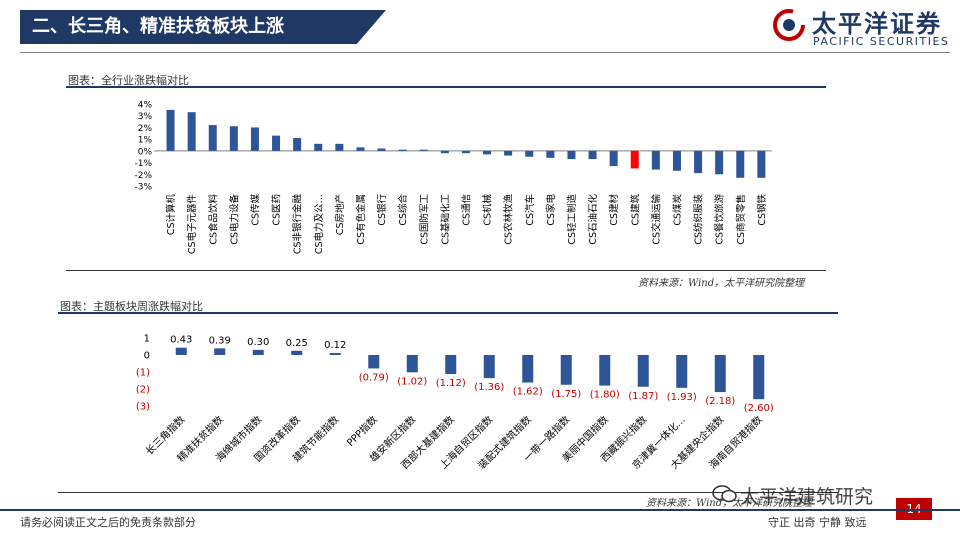  I want to click on category-label: CS食品饮料, so click(213, 219).